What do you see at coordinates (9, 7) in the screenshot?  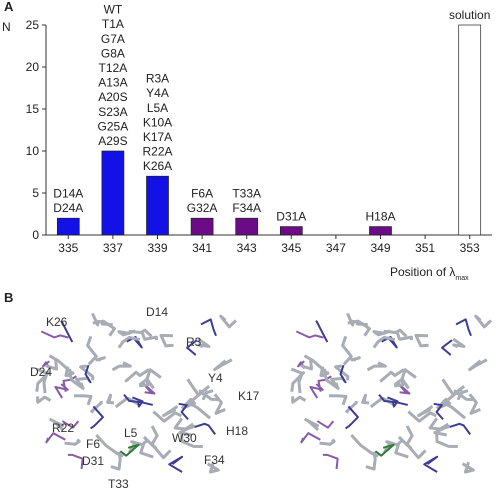 I see `panel-label: A` at bounding box center [9, 7].